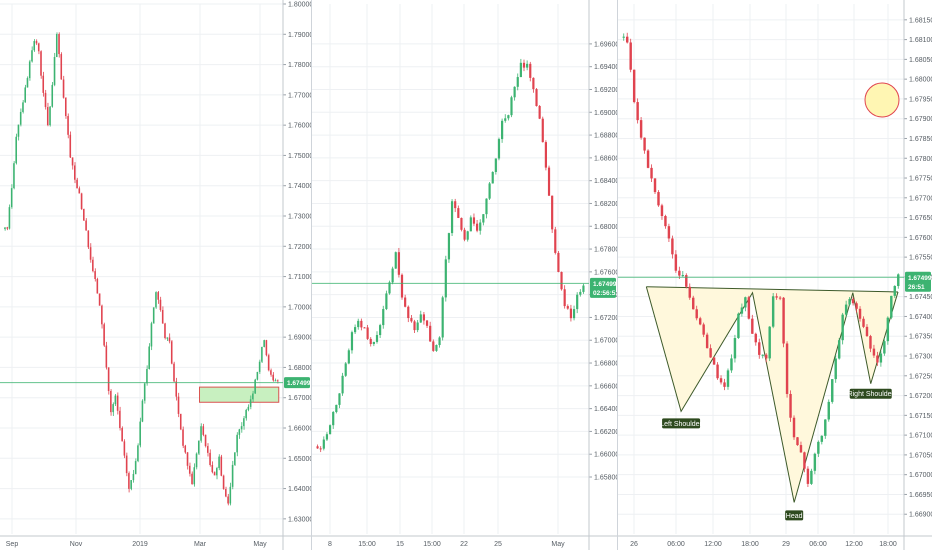  What do you see at coordinates (605, 67) in the screenshot?
I see `y-tick-label: 1.69400` at bounding box center [605, 67].